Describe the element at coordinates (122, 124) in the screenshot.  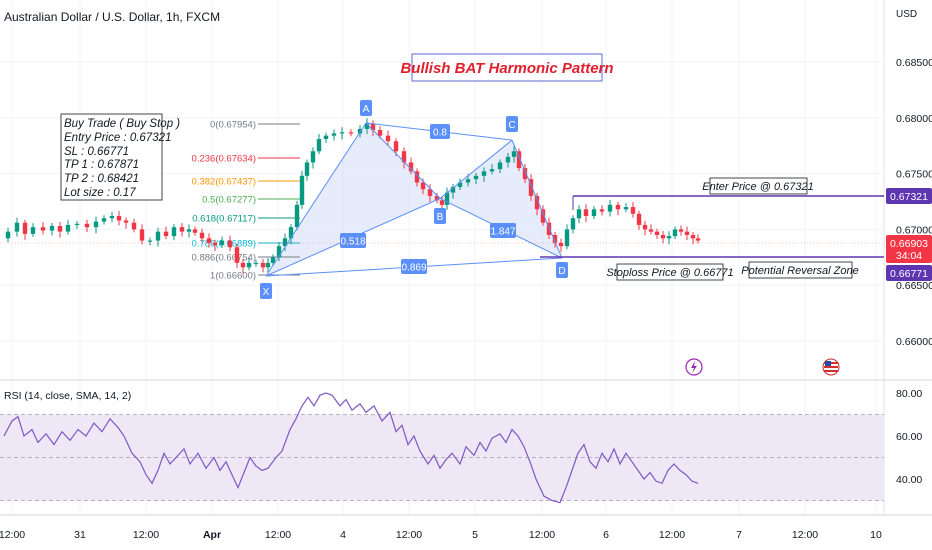
I see `trade-line-1: Buy Trade ( Buy Stop )` at that location.